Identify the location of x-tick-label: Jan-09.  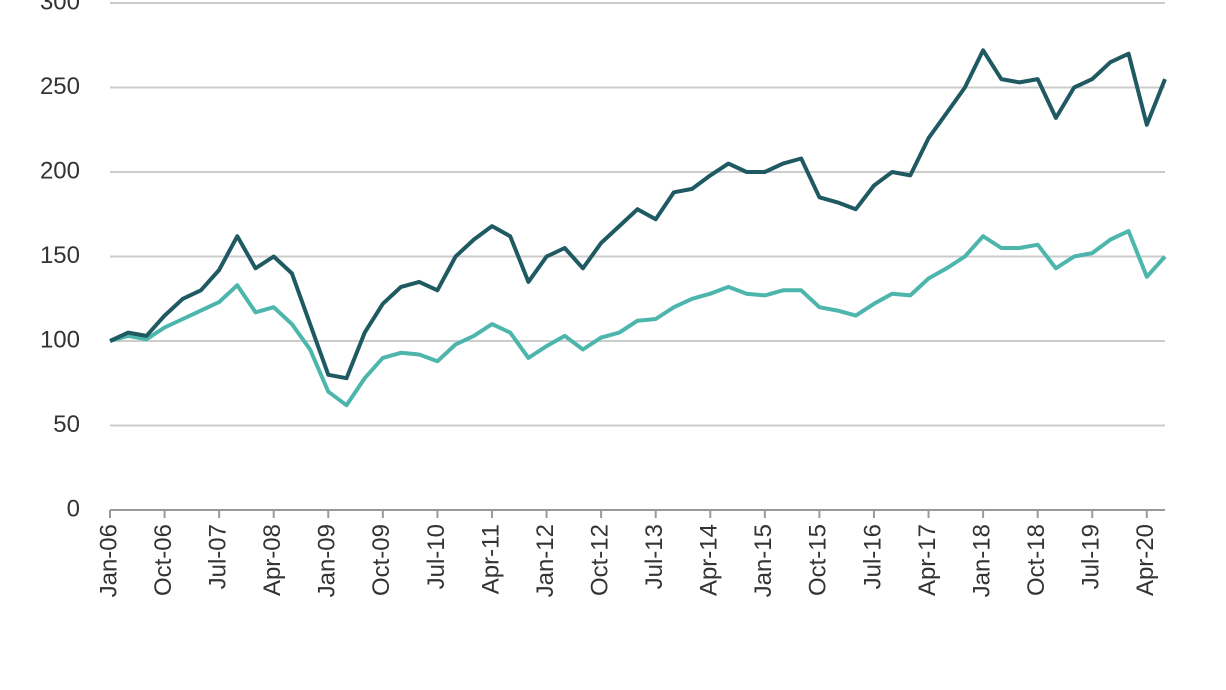
(327, 560).